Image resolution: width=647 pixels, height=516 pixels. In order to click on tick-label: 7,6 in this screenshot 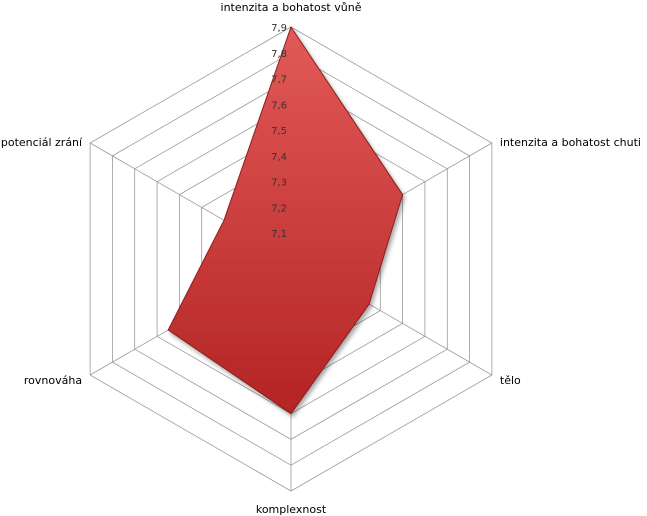, I will do `click(279, 105)`.